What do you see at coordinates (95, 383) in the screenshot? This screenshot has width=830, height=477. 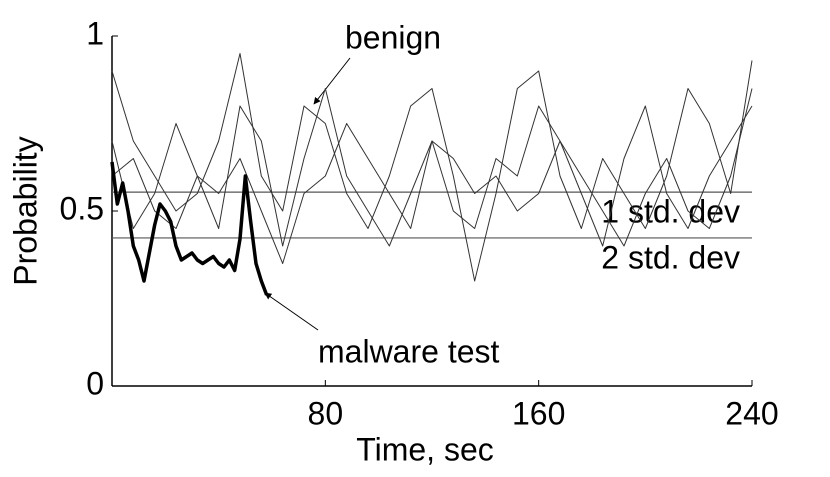 I see `y-tick-label: 0` at bounding box center [95, 383].